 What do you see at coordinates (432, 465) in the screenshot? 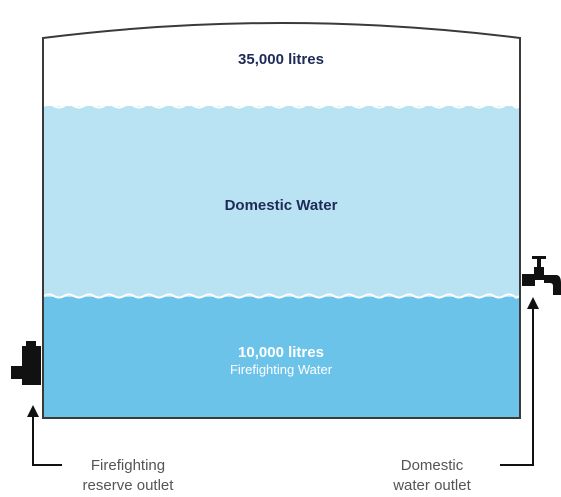
I see `domestic-outlet-label-line1: Domestic` at bounding box center [432, 465].